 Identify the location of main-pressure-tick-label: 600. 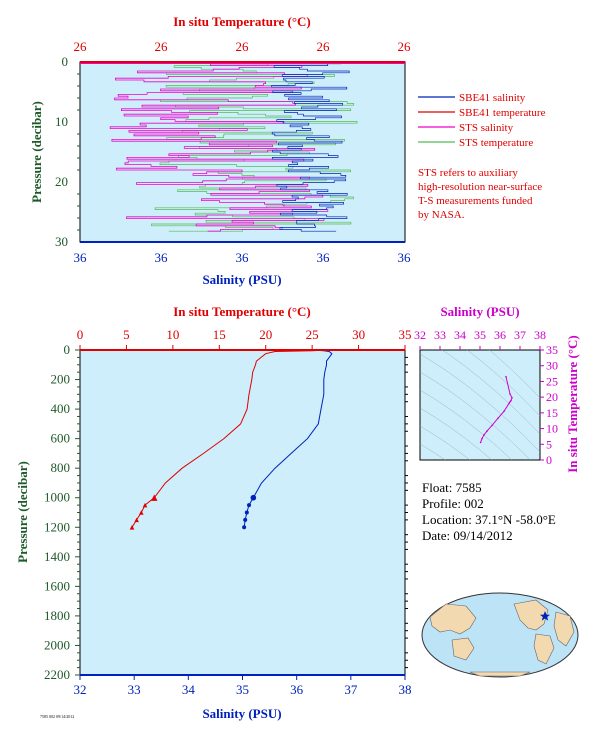
(61, 438).